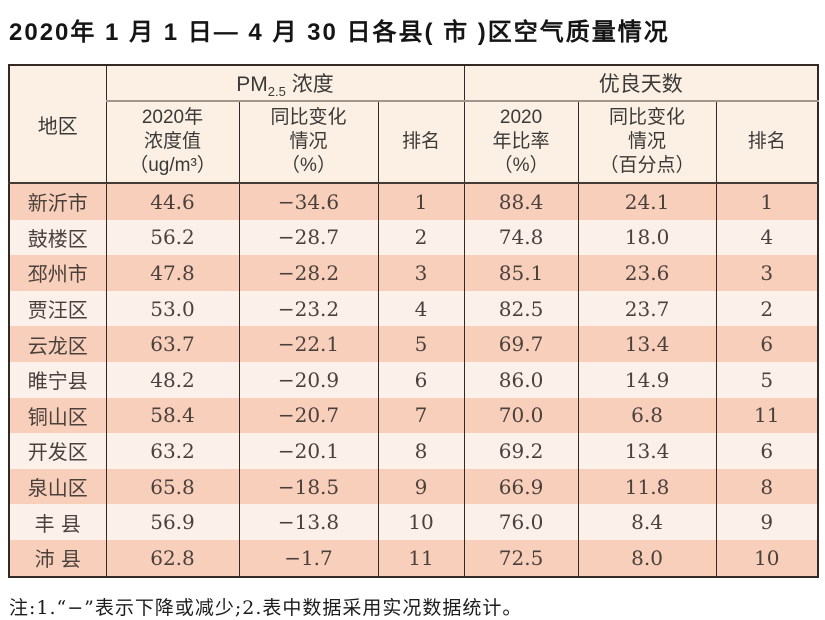  Describe the element at coordinates (57, 124) in the screenshot. I see `col-header-region: 地区` at that location.